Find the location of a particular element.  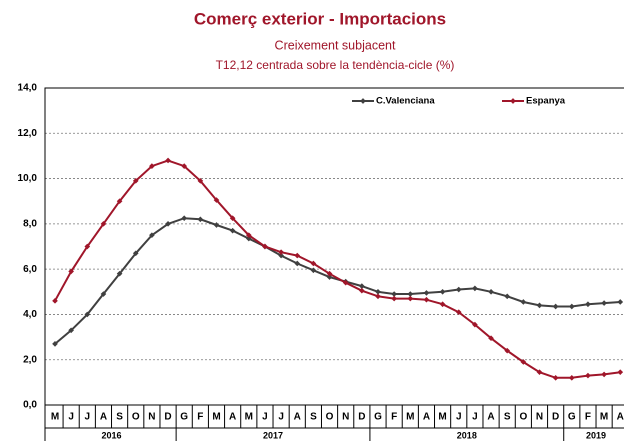

x-tick-label: F is located at coordinates (394, 417).